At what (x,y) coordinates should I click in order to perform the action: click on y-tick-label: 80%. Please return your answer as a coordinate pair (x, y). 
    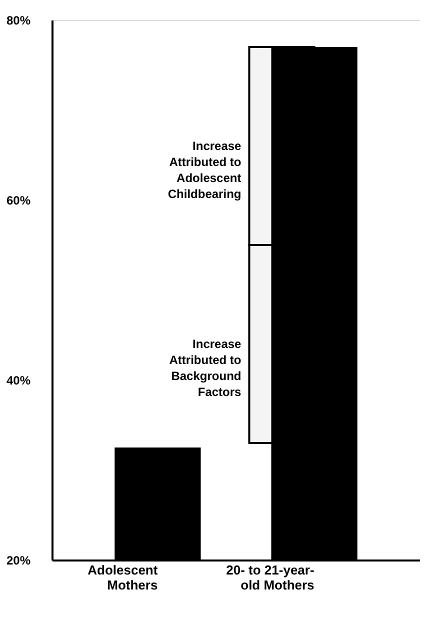
    Looking at the image, I should click on (18, 21).